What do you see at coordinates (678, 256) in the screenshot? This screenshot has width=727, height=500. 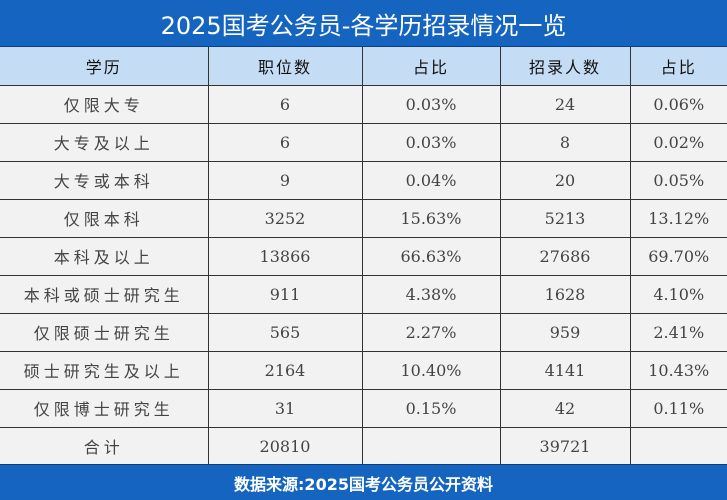 I see `cell-recruits-pct: 69.70%` at bounding box center [678, 256].